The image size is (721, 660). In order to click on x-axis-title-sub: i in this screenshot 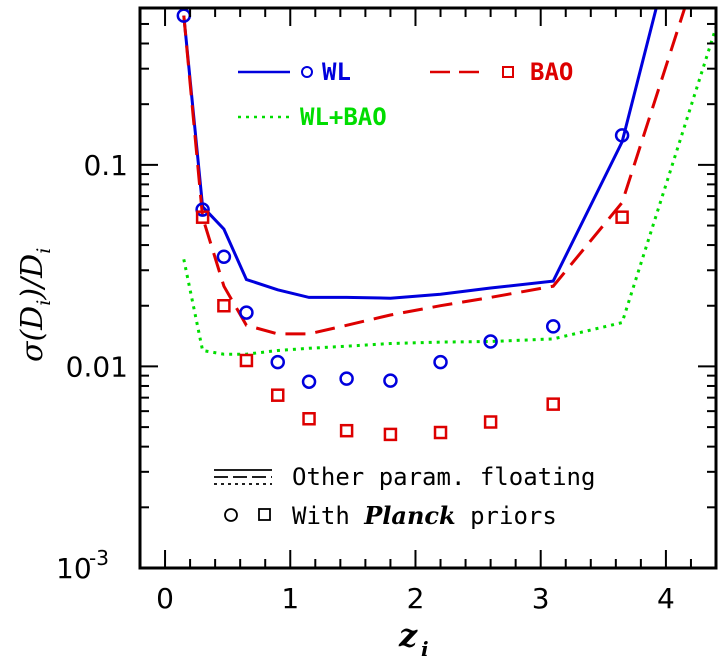, I will do `click(425, 648)`.